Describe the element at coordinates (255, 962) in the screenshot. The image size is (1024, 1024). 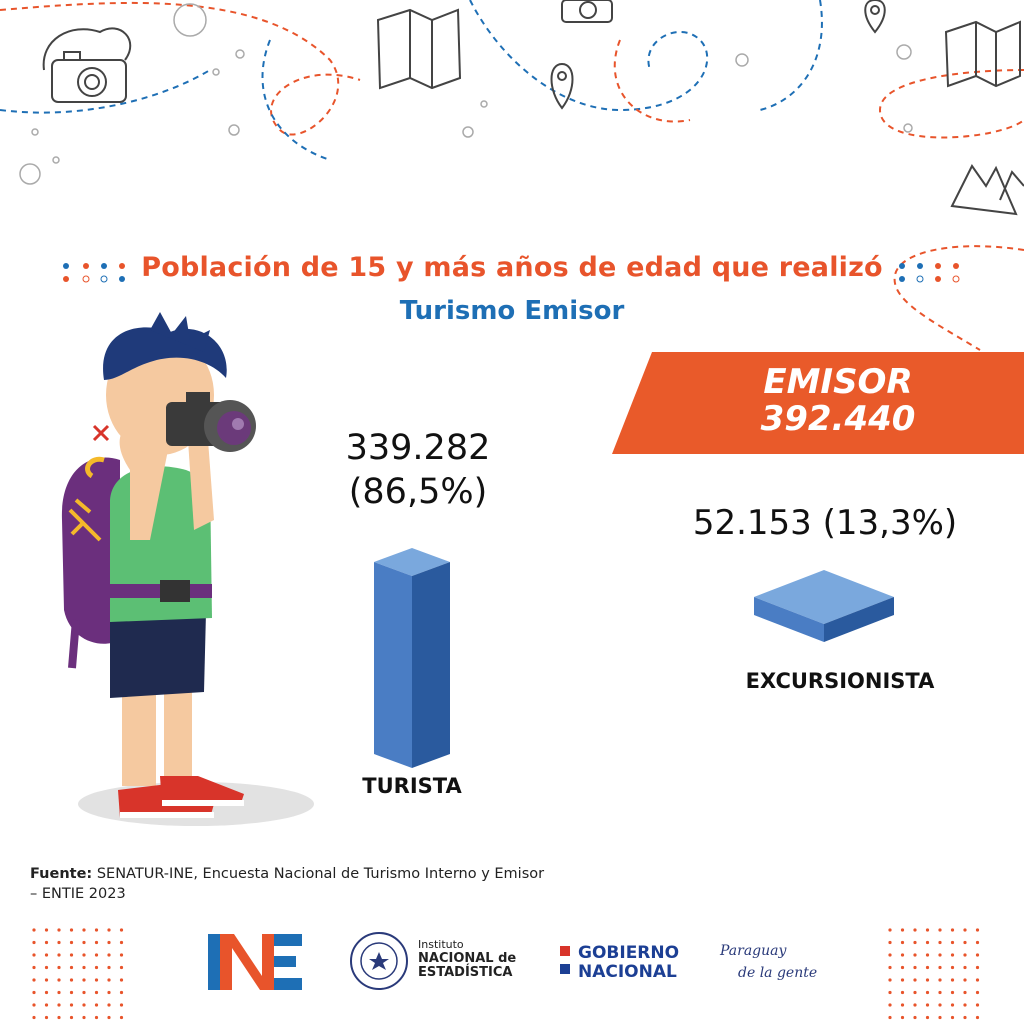
I see `ine-logo` at that location.